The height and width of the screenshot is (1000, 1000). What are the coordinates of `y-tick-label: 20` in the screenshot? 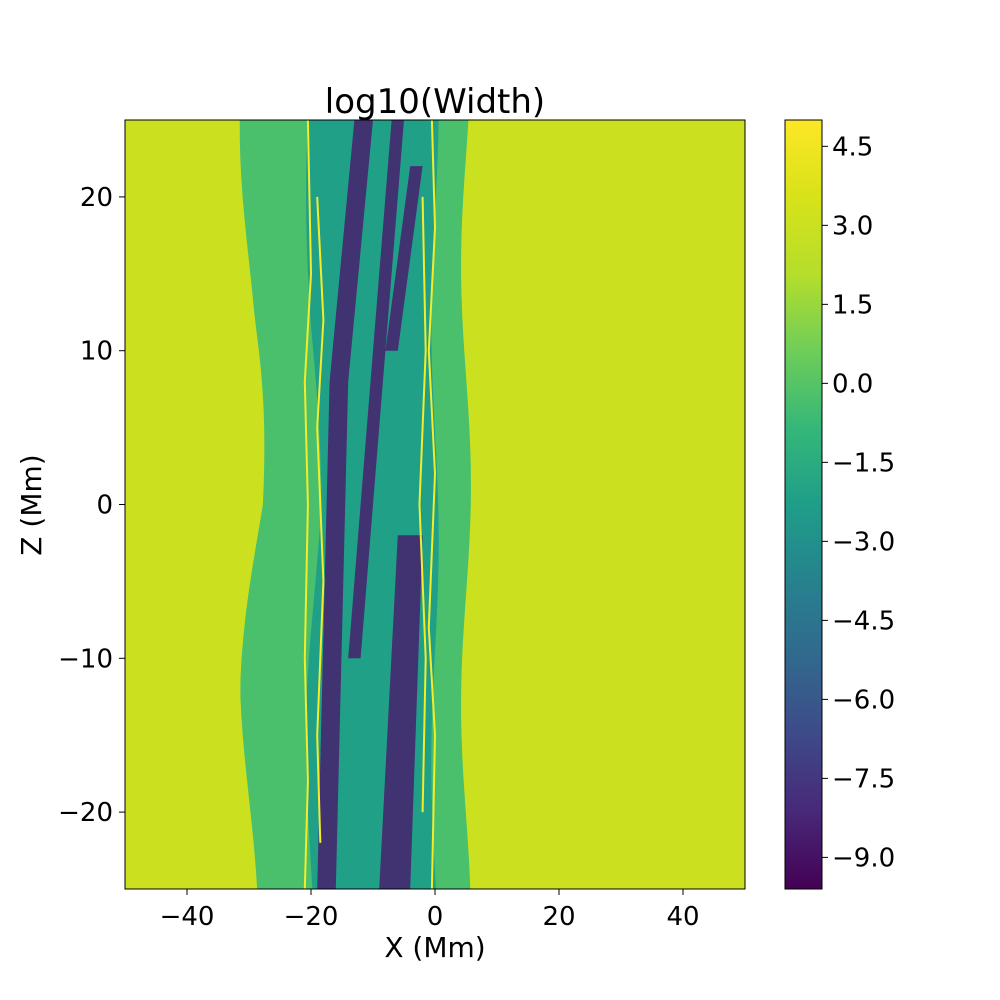 It's located at (96, 198).